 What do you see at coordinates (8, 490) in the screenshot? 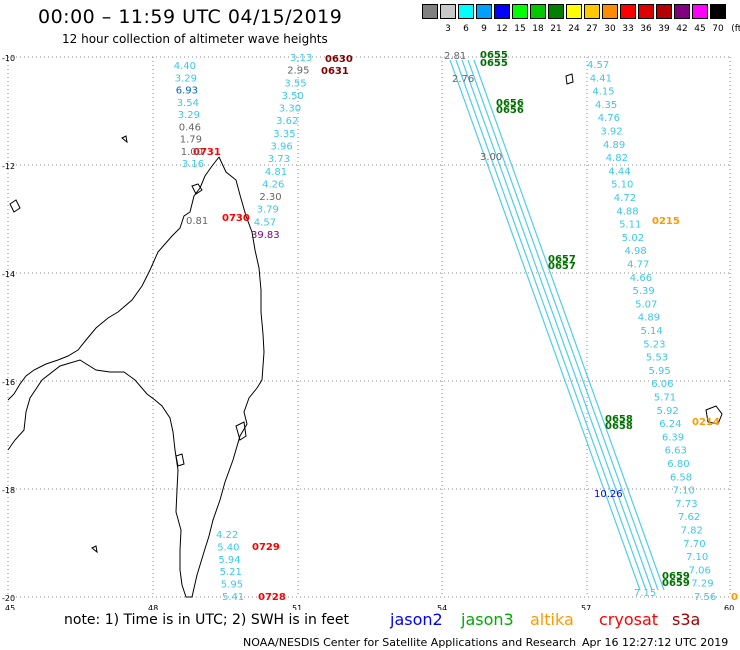
I see `lat-label: -18` at bounding box center [8, 490].